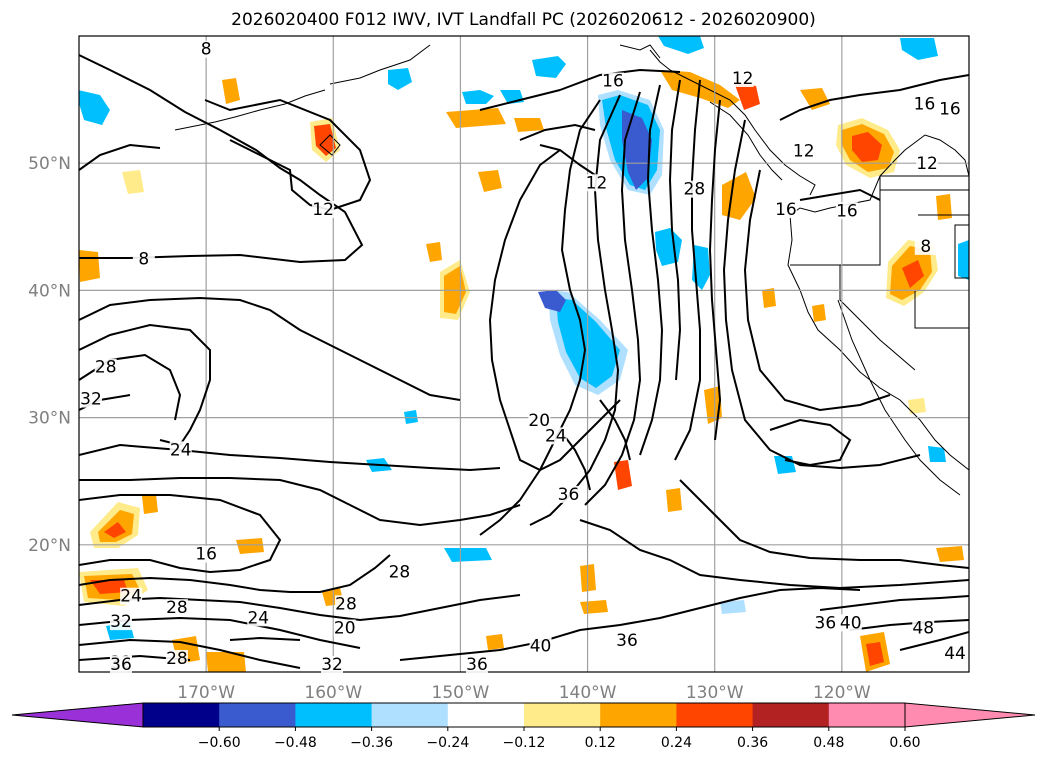  What do you see at coordinates (206, 693) in the screenshot?
I see `lon-tick-label: 170°W` at bounding box center [206, 693].